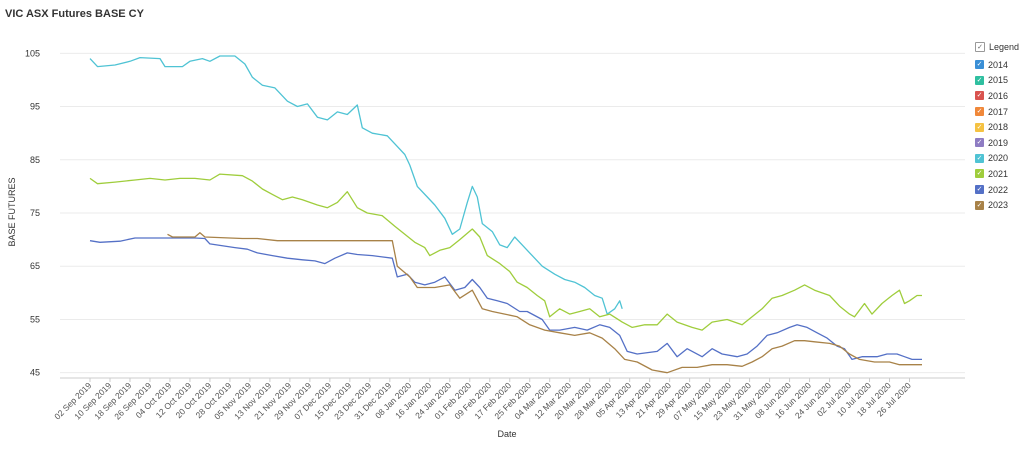 The width and height of the screenshot is (1024, 449). Describe the element at coordinates (506, 434) in the screenshot. I see `x-axis-title: Date` at that location.